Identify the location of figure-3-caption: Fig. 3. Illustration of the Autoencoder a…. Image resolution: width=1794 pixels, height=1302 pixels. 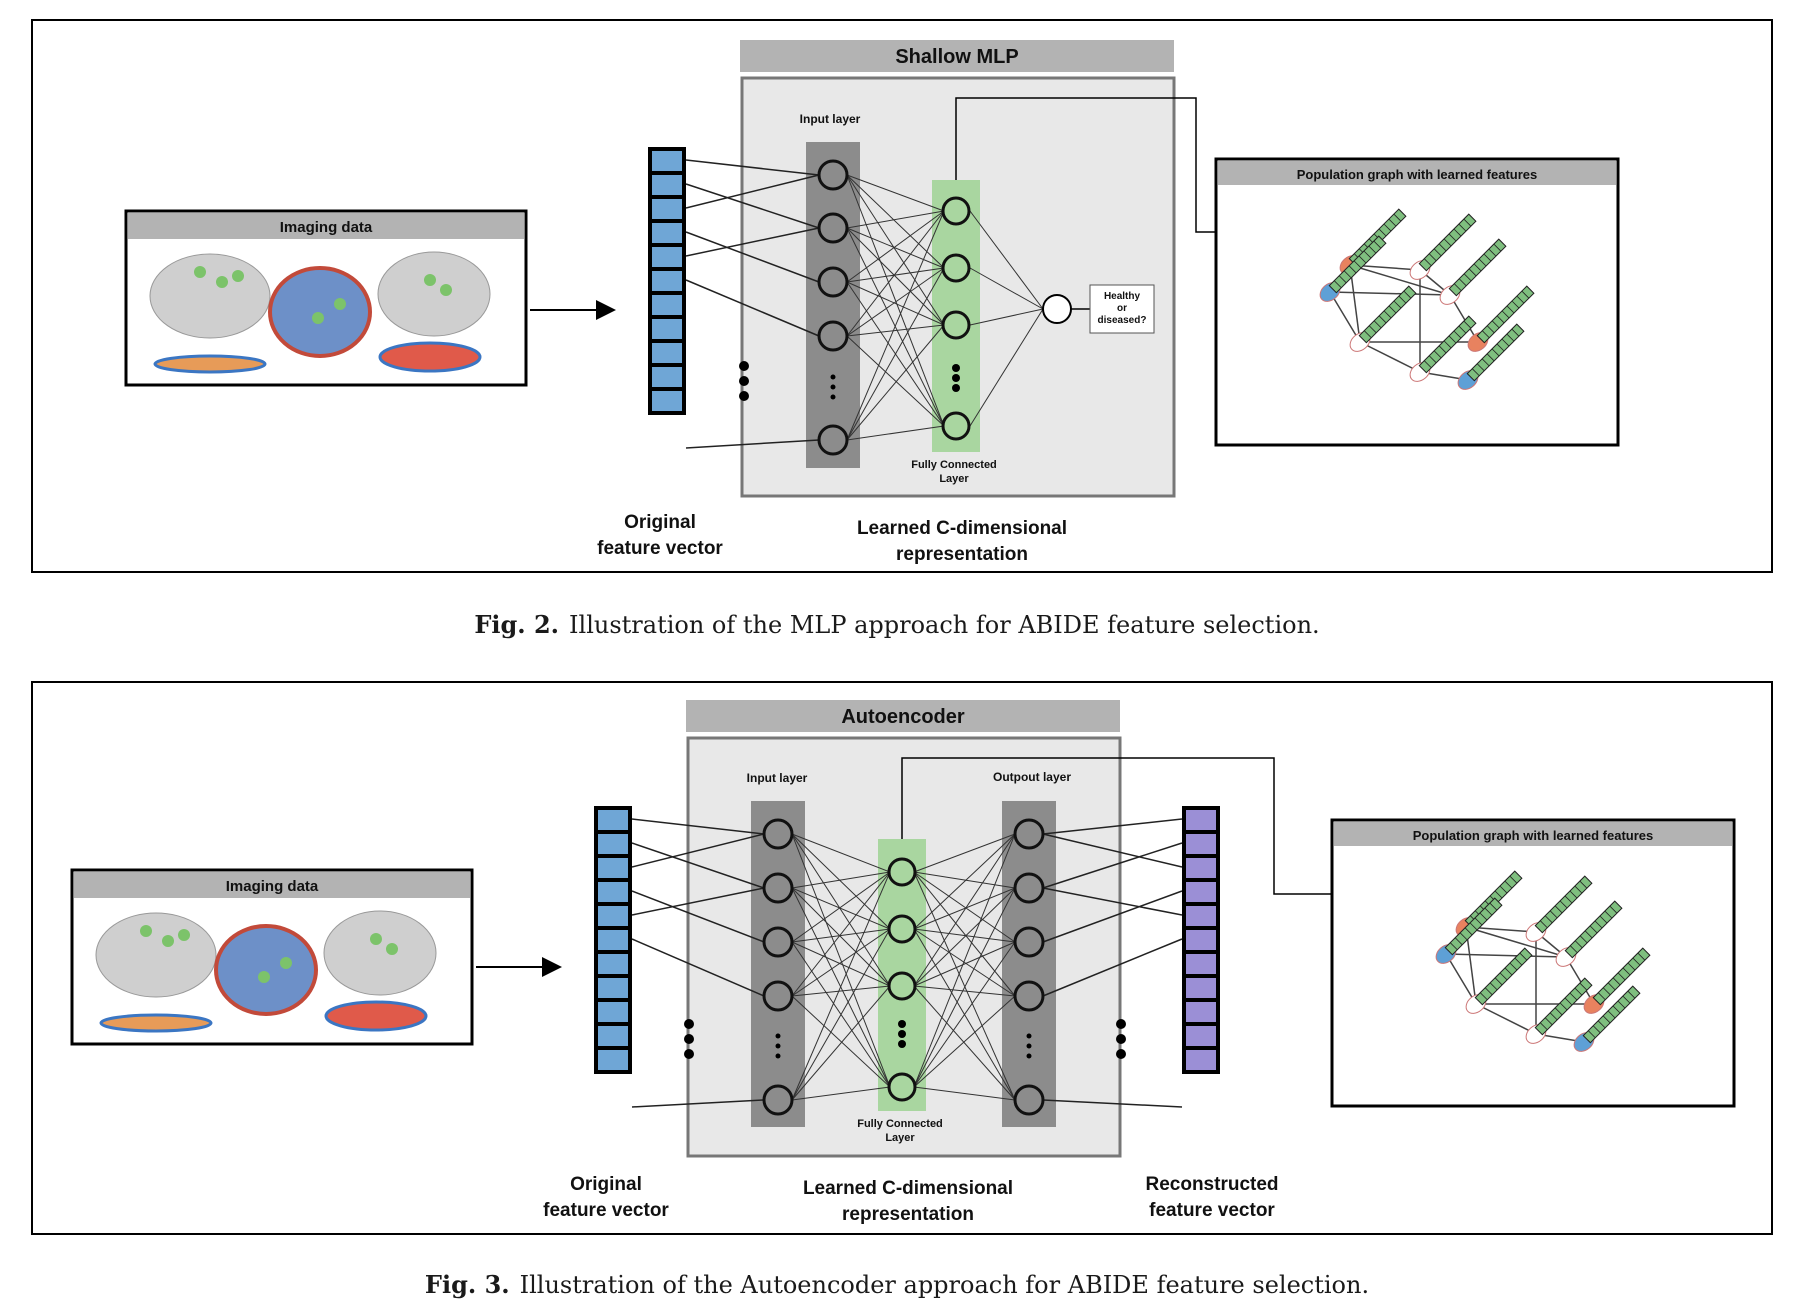
(897, 1284).